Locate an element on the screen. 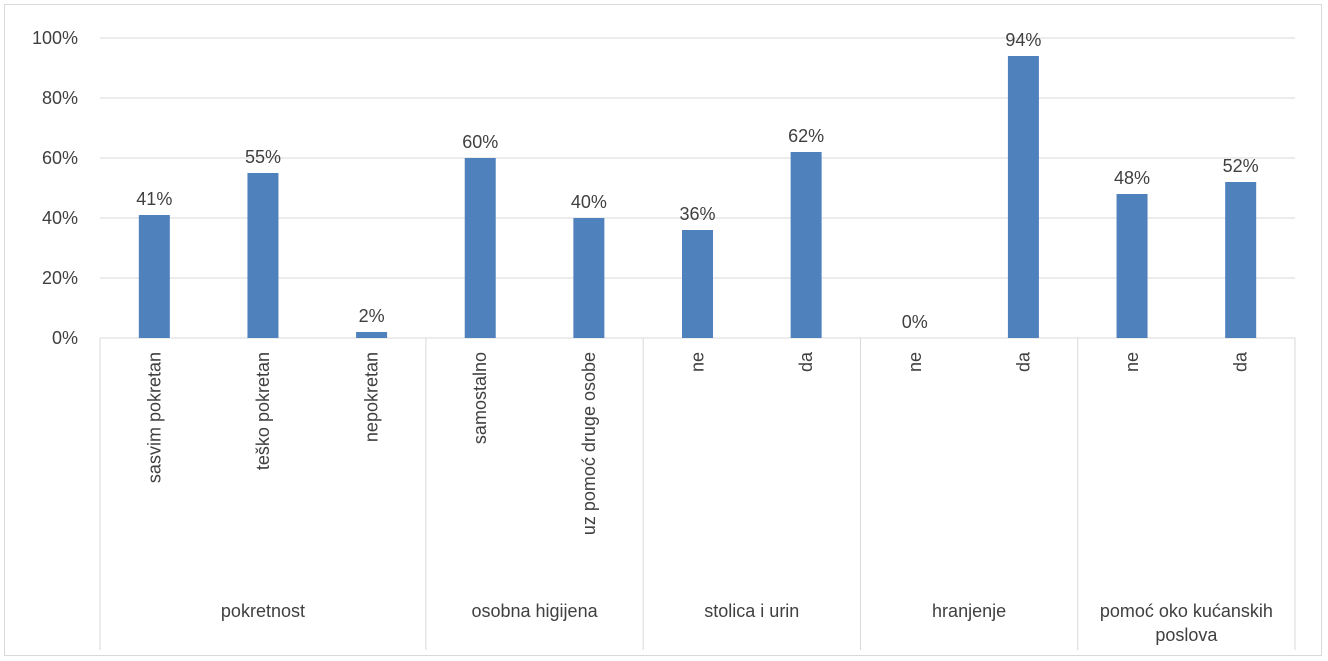  x-group-label: stolica i urin is located at coordinates (751, 611).